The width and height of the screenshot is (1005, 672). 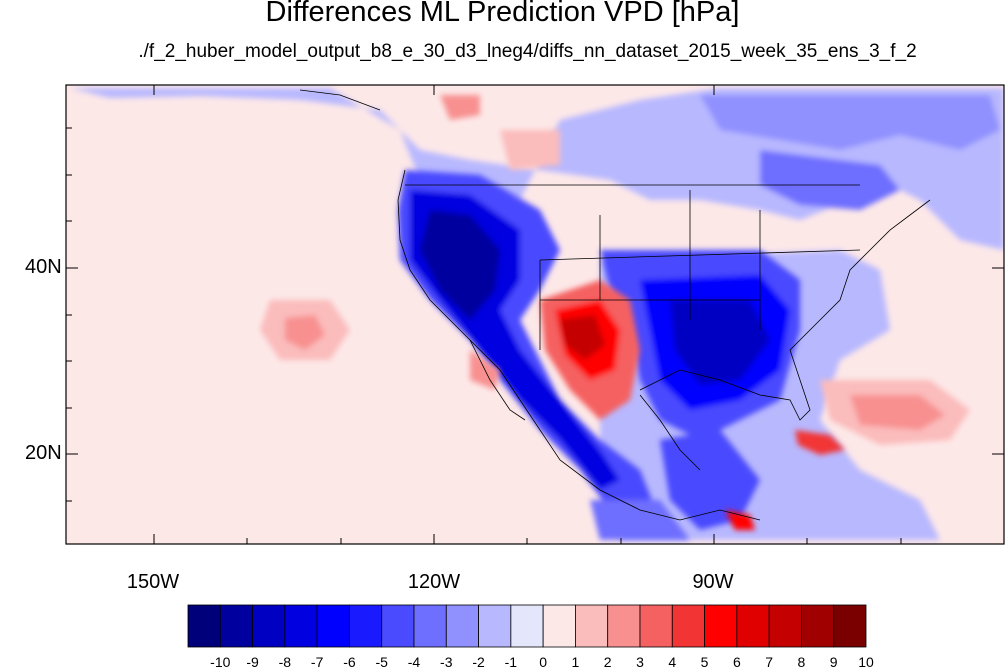 What do you see at coordinates (349, 662) in the screenshot?
I see `colorbar-label: -6` at bounding box center [349, 662].